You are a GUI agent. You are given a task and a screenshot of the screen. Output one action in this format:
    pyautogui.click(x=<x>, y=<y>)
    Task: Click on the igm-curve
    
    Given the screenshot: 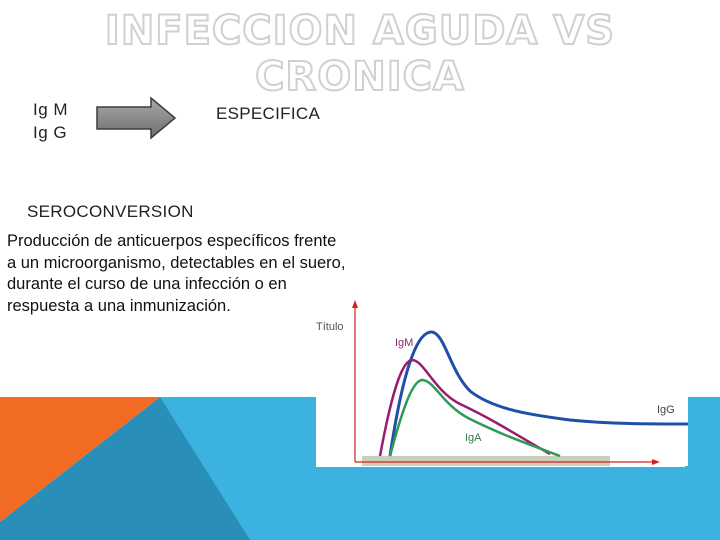 What is the action you would take?
    pyautogui.click(x=538, y=393)
    